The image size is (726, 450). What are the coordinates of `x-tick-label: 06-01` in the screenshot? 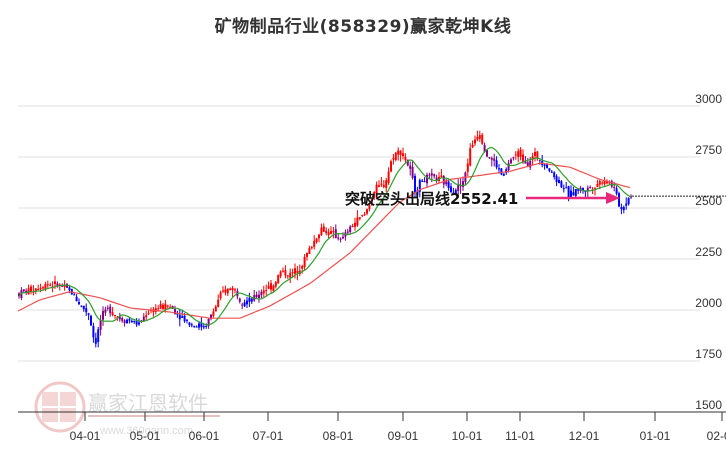 It's located at (204, 436).